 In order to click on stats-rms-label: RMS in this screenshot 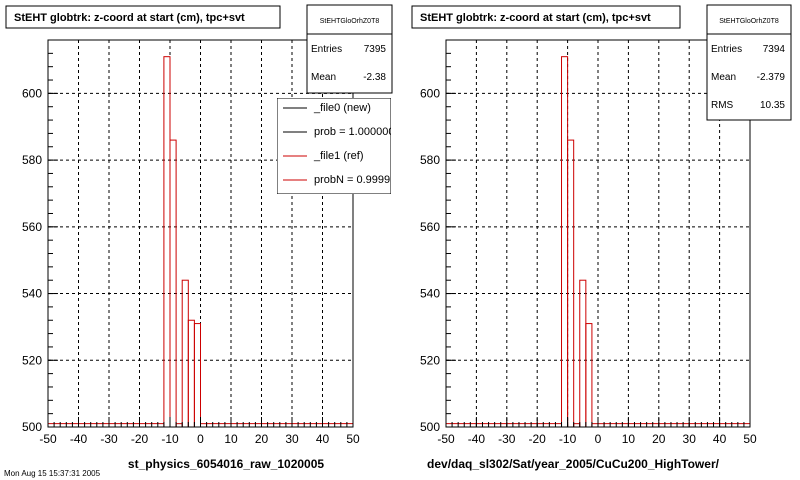, I will do `click(722, 105)`.